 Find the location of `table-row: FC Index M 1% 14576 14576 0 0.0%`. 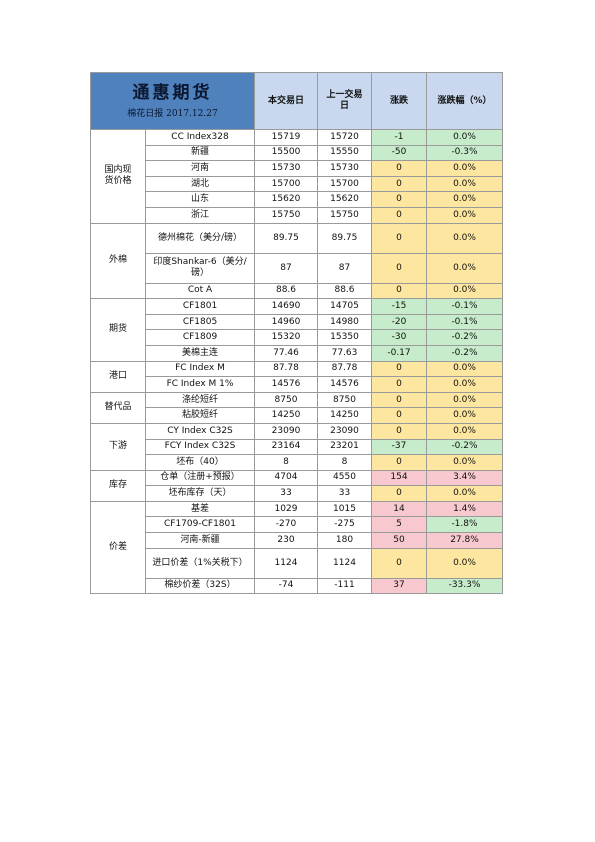

table-row: FC Index M 1% 14576 14576 0 0.0% is located at coordinates (297, 384).